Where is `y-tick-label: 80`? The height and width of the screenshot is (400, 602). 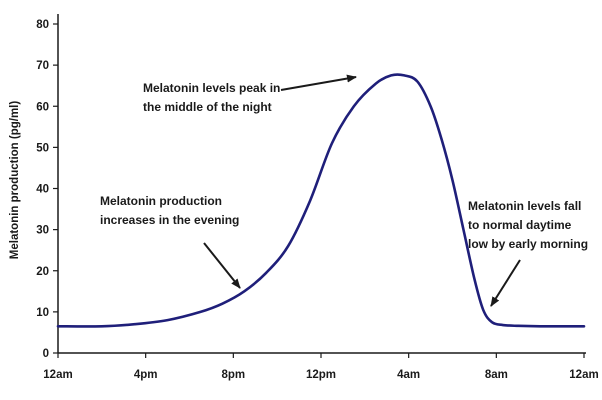
y-tick-label: 80 is located at coordinates (42, 25).